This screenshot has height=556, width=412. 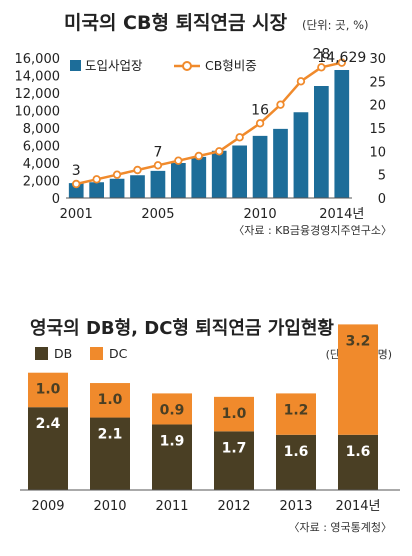 What do you see at coordinates (176, 23) in the screenshot?
I see `chart1-title: 미국의 CB형 퇴직연금 시장` at bounding box center [176, 23].